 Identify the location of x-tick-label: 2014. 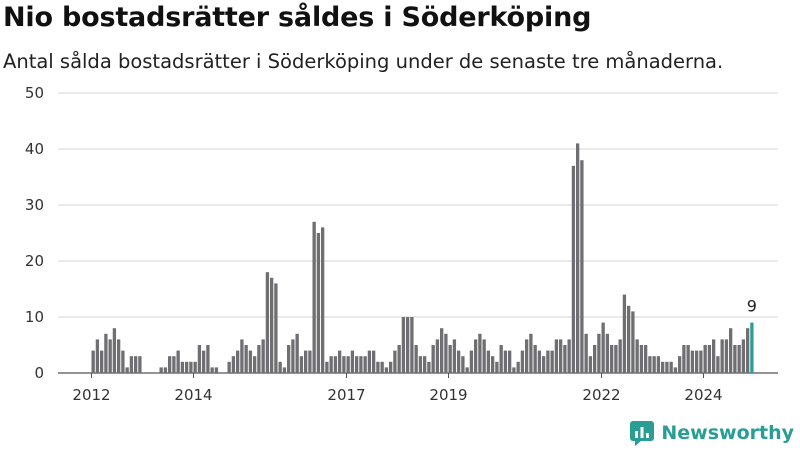
(193, 395).